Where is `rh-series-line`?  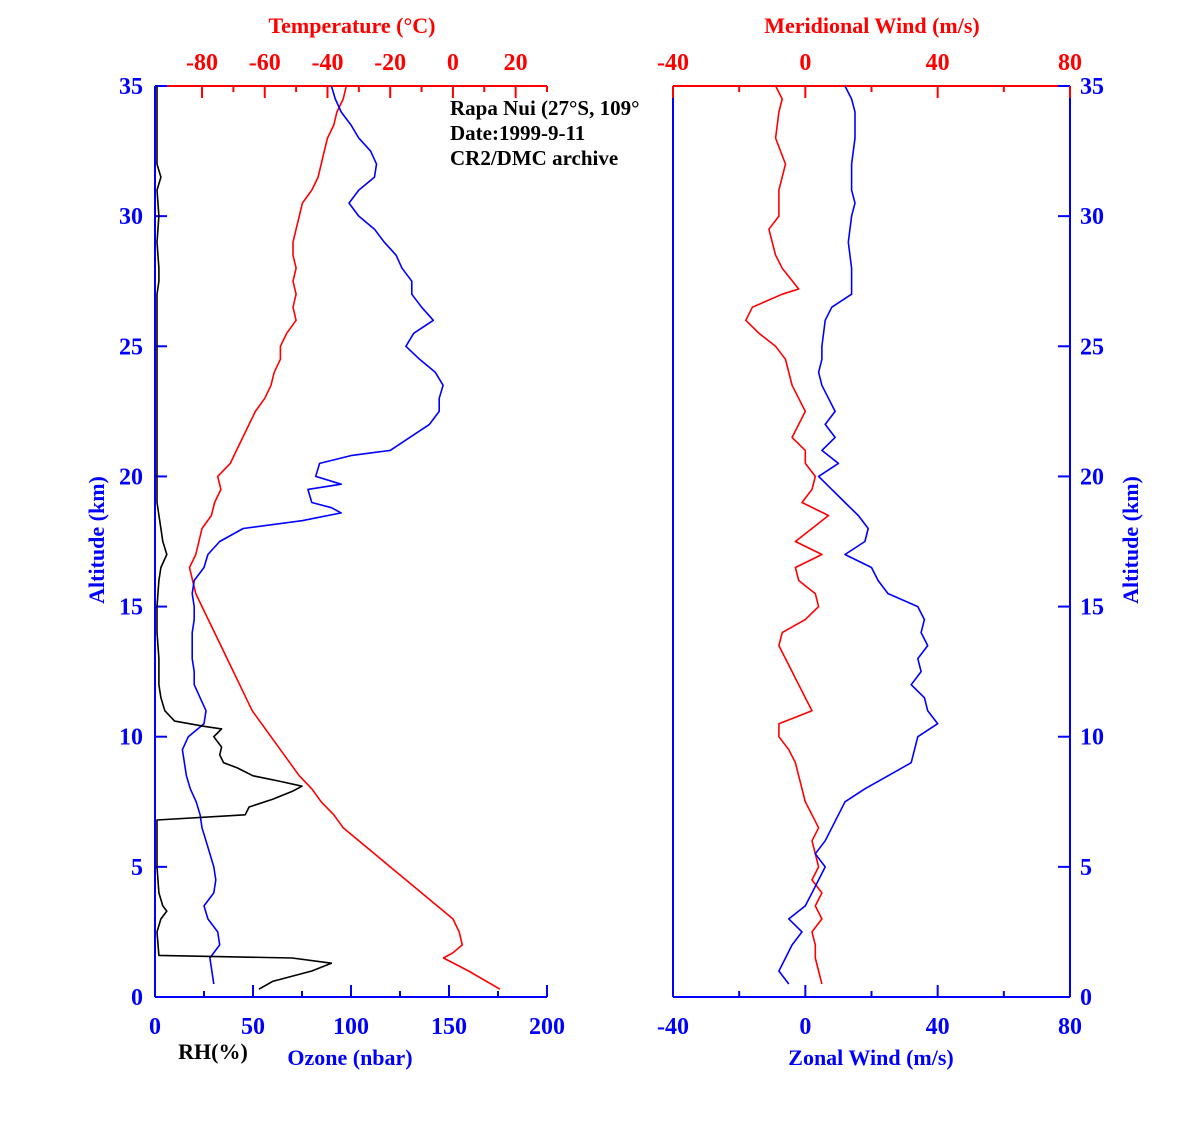
rh-series-line is located at coordinates (244, 538).